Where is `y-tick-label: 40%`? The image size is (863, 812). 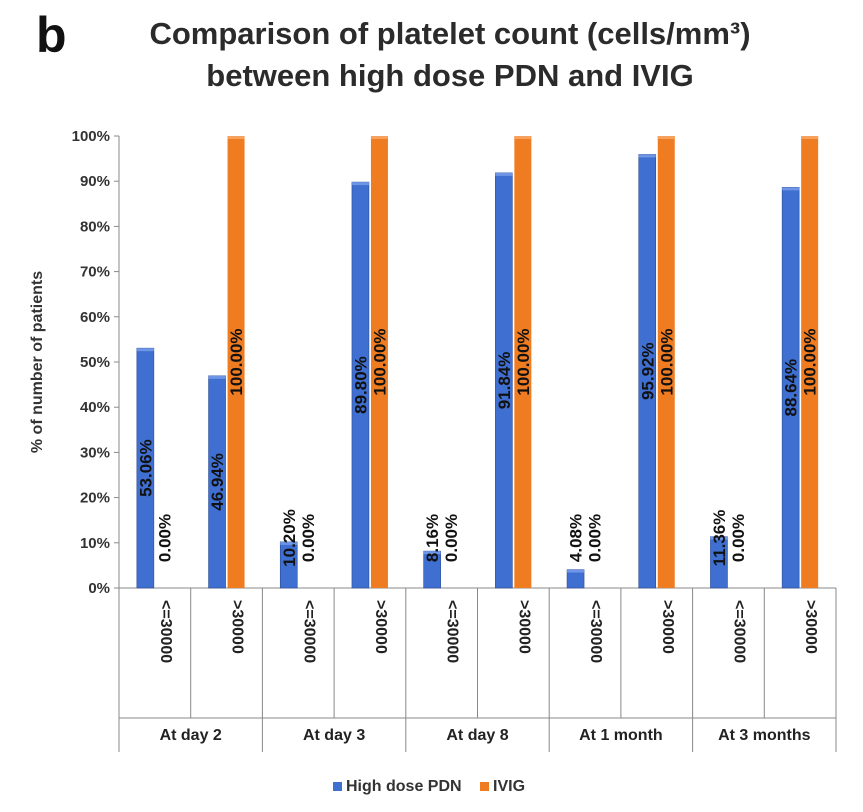
y-tick-label: 40% is located at coordinates (95, 407).